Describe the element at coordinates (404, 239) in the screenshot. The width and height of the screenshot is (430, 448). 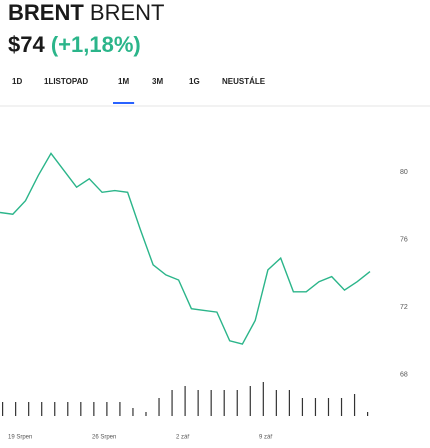
I see `y-tick-label: 76` at that location.